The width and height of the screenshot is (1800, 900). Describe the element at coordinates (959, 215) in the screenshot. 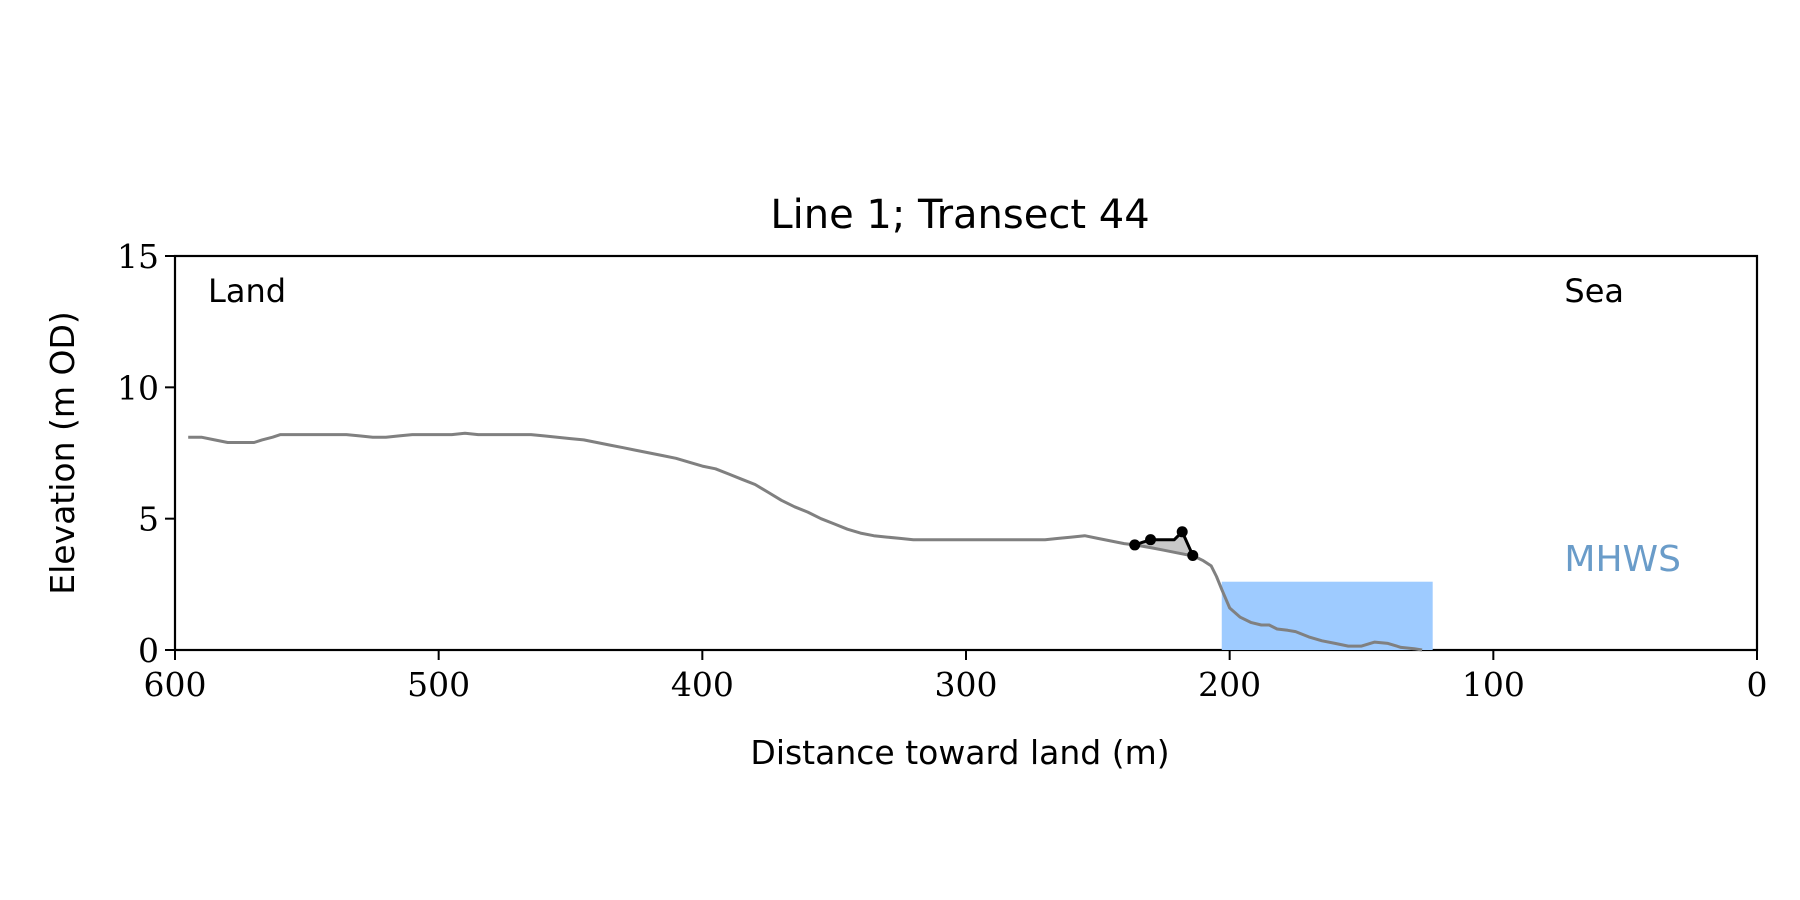

I see `chart-title: Line 1; Transect 44` at that location.